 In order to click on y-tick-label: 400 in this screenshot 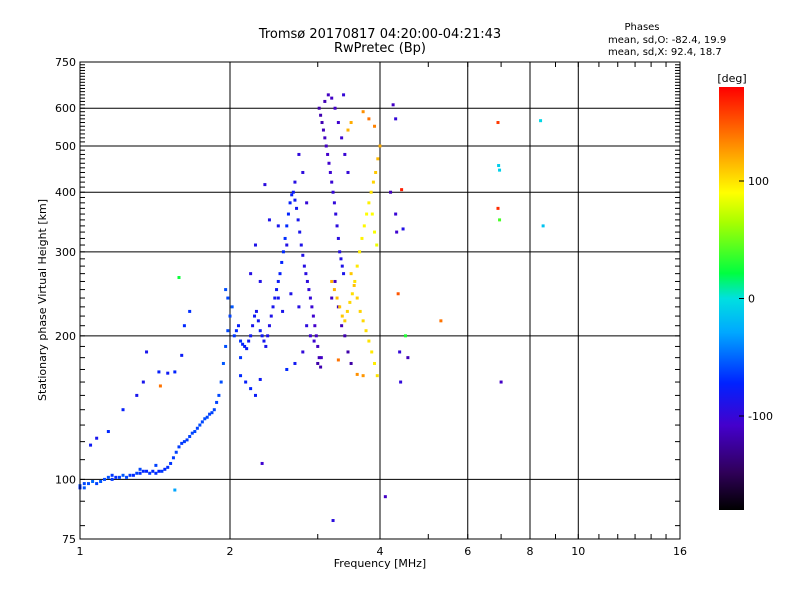, I will do `click(65, 192)`.